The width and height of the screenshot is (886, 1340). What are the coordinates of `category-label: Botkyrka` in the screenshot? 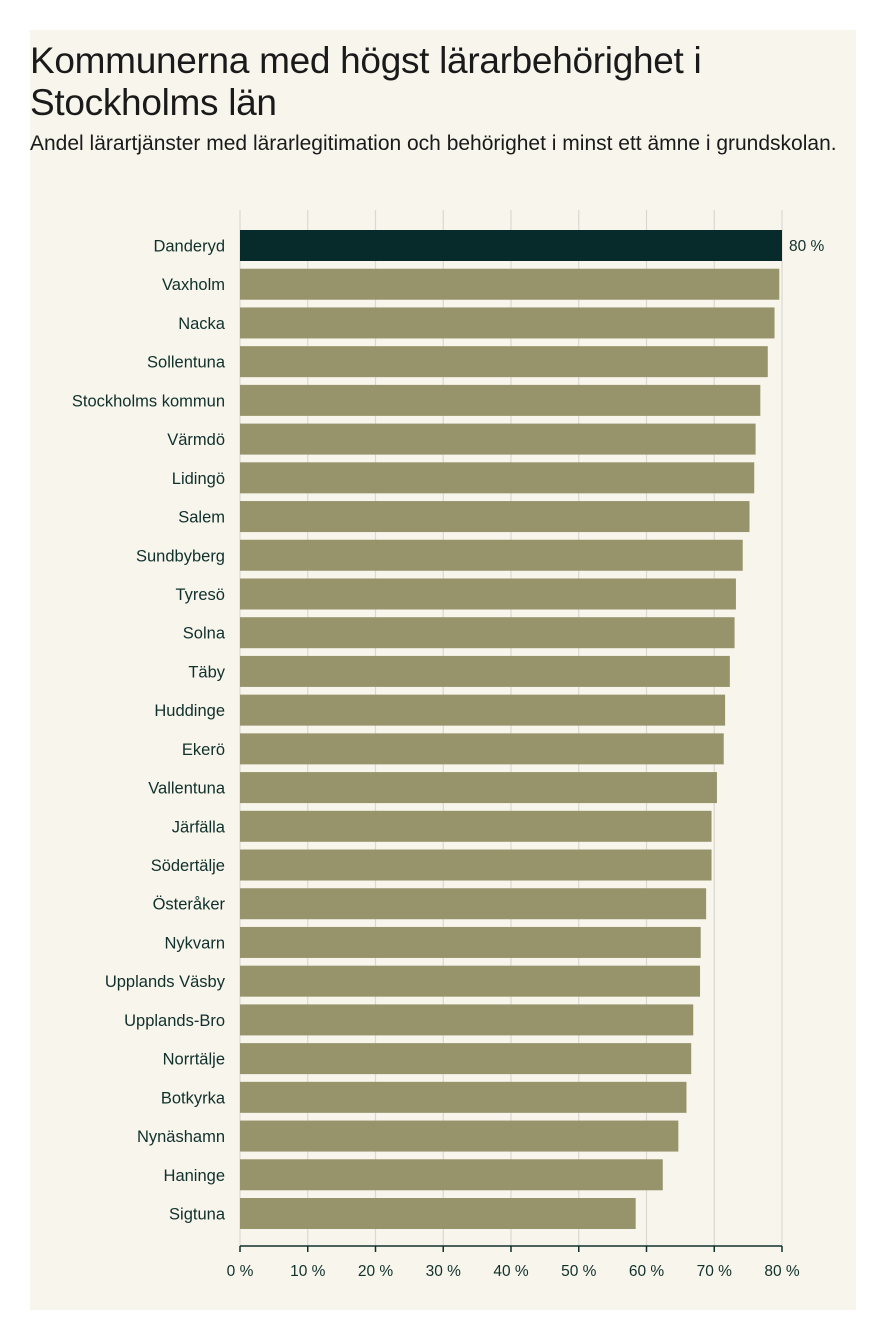 It's located at (193, 1098).